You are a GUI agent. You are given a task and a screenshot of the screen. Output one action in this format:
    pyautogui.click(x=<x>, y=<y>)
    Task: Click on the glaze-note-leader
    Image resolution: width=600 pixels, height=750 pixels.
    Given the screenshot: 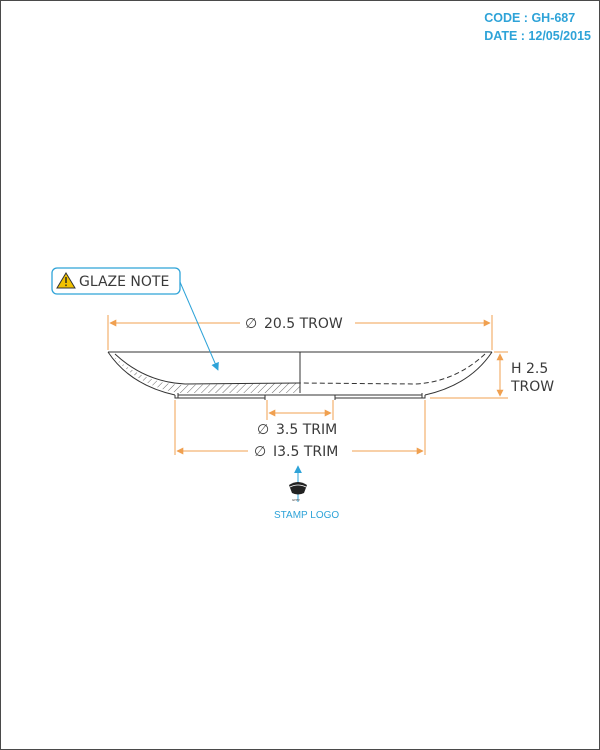 What is the action you would take?
    pyautogui.click(x=199, y=326)
    